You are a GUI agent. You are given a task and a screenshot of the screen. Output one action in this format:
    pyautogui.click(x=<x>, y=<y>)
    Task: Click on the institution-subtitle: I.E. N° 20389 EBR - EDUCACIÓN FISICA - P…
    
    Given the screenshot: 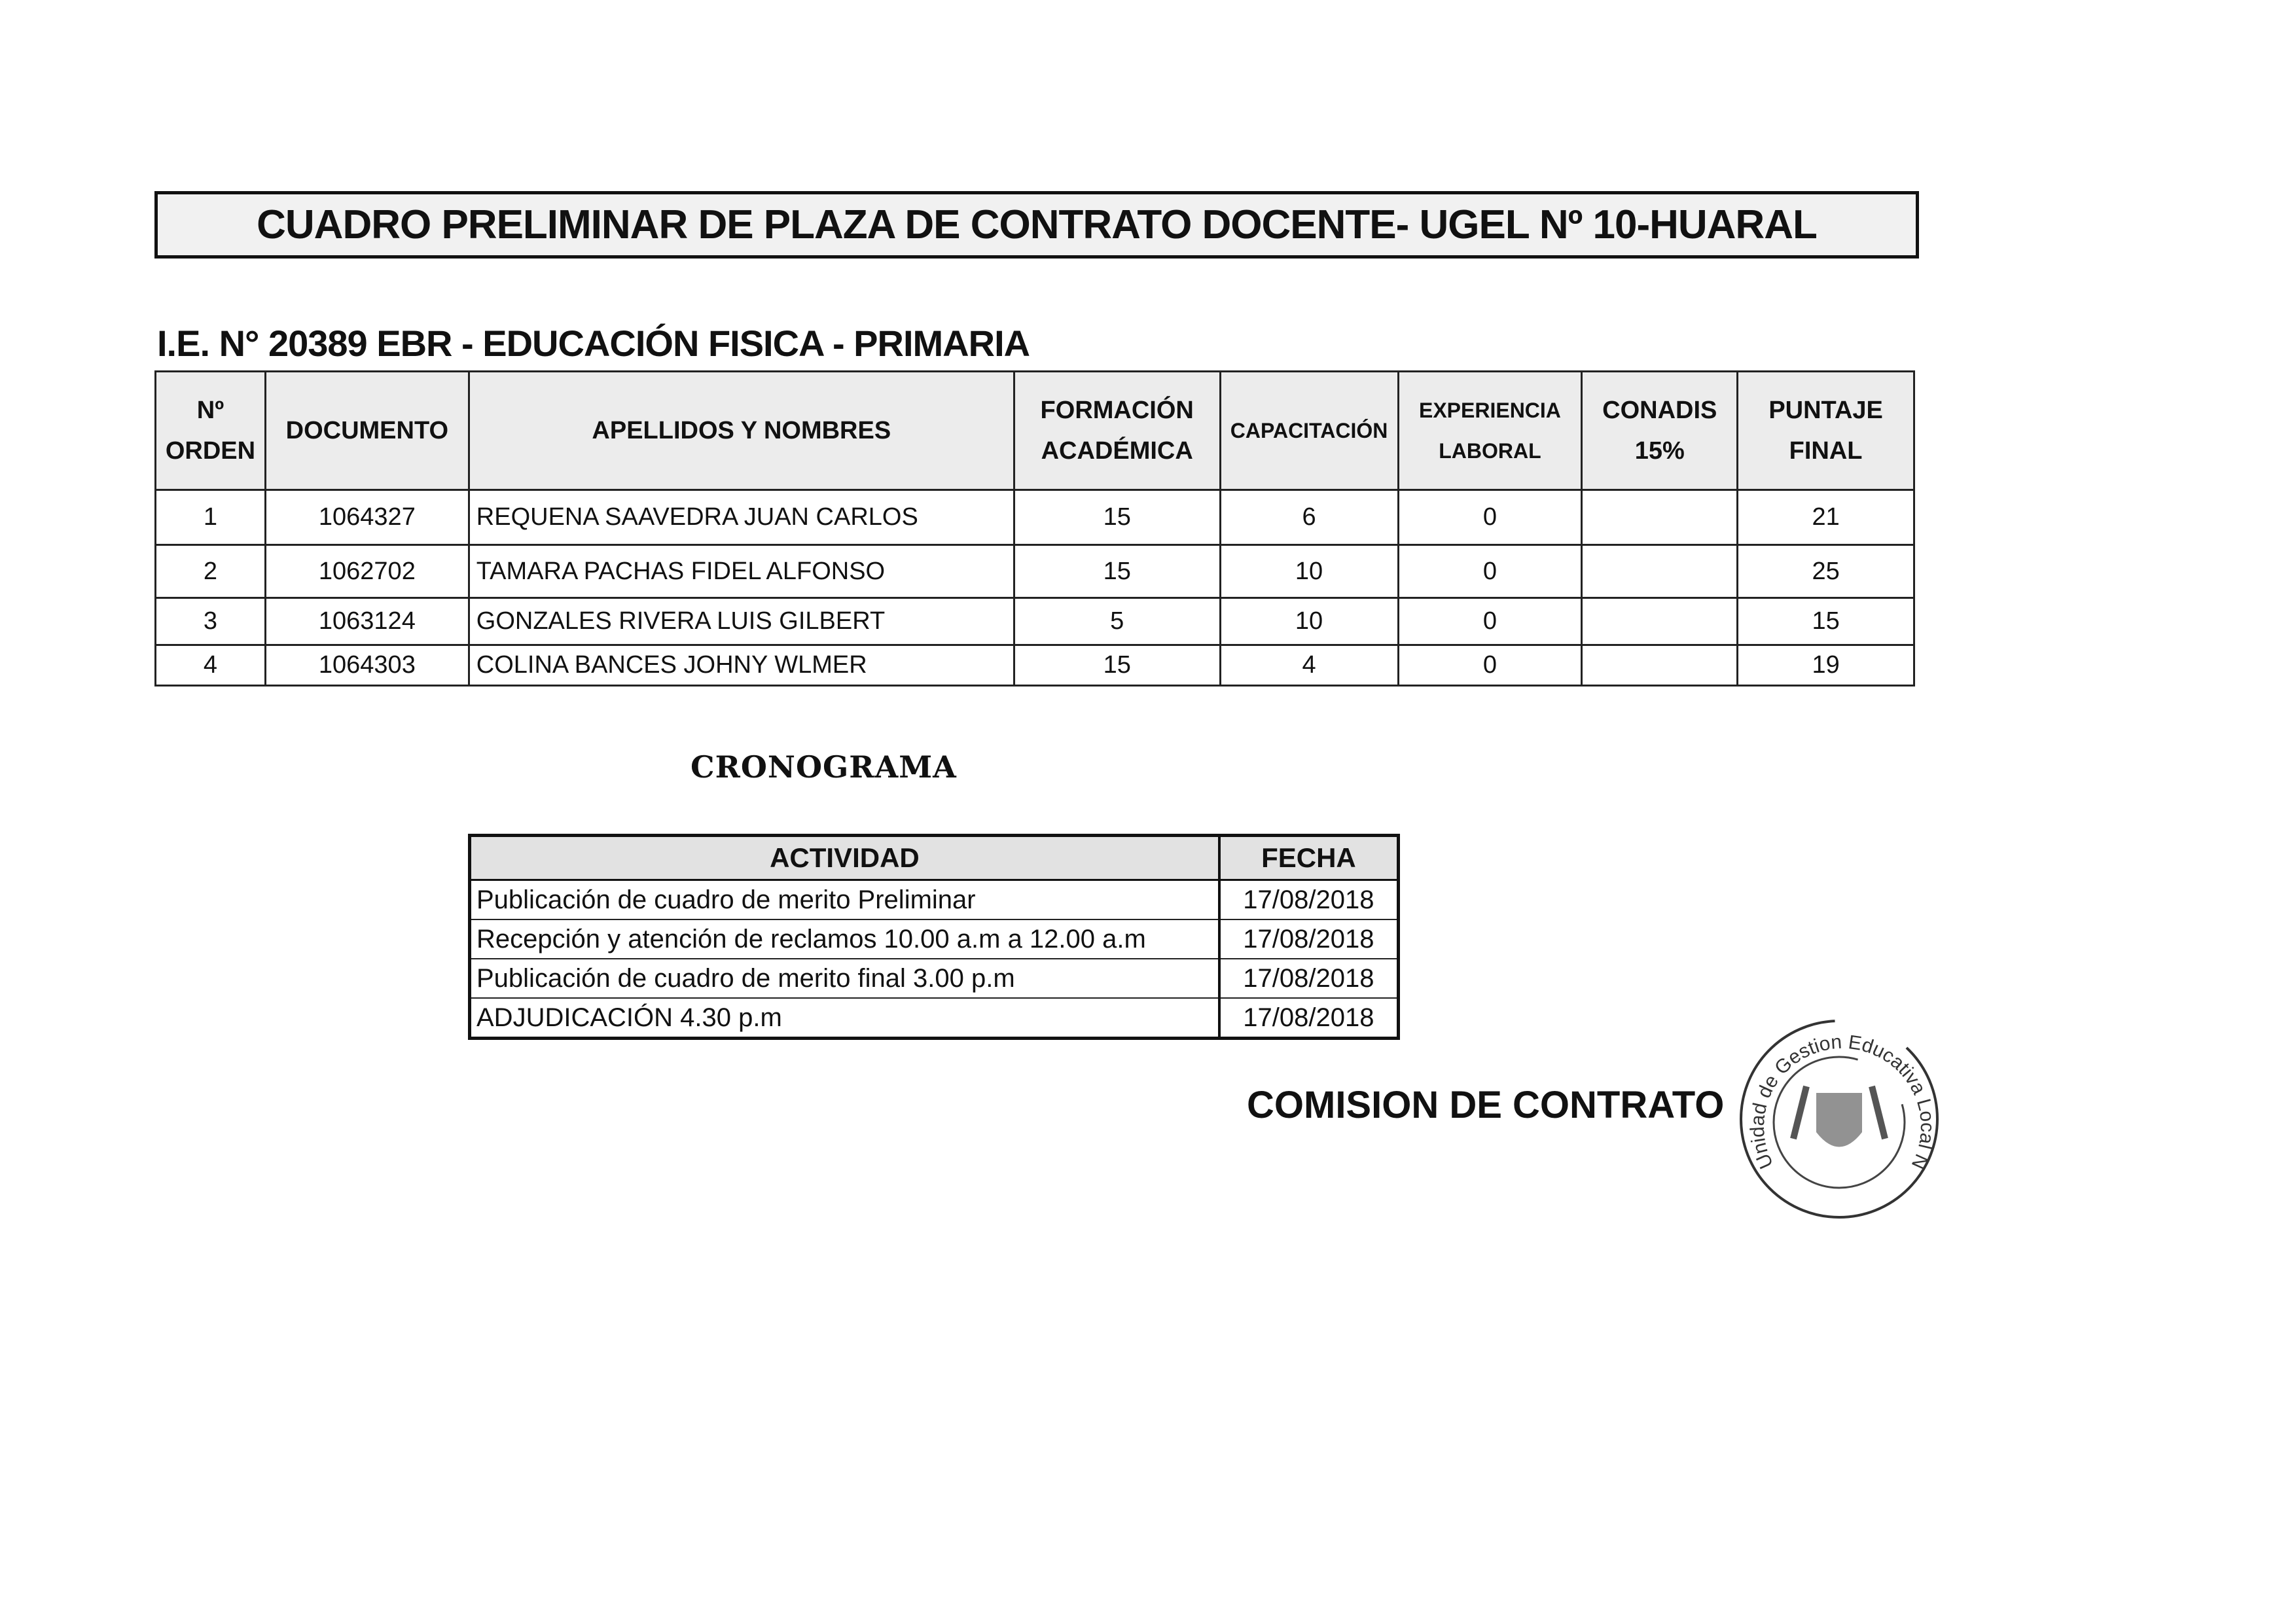 What is the action you would take?
    pyautogui.click(x=593, y=344)
    